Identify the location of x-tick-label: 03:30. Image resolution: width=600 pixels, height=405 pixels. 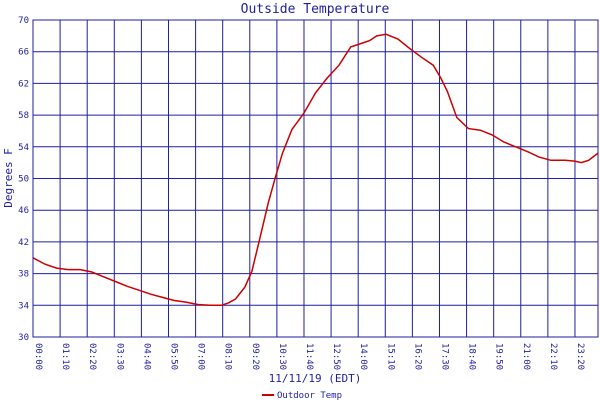
(119, 356).